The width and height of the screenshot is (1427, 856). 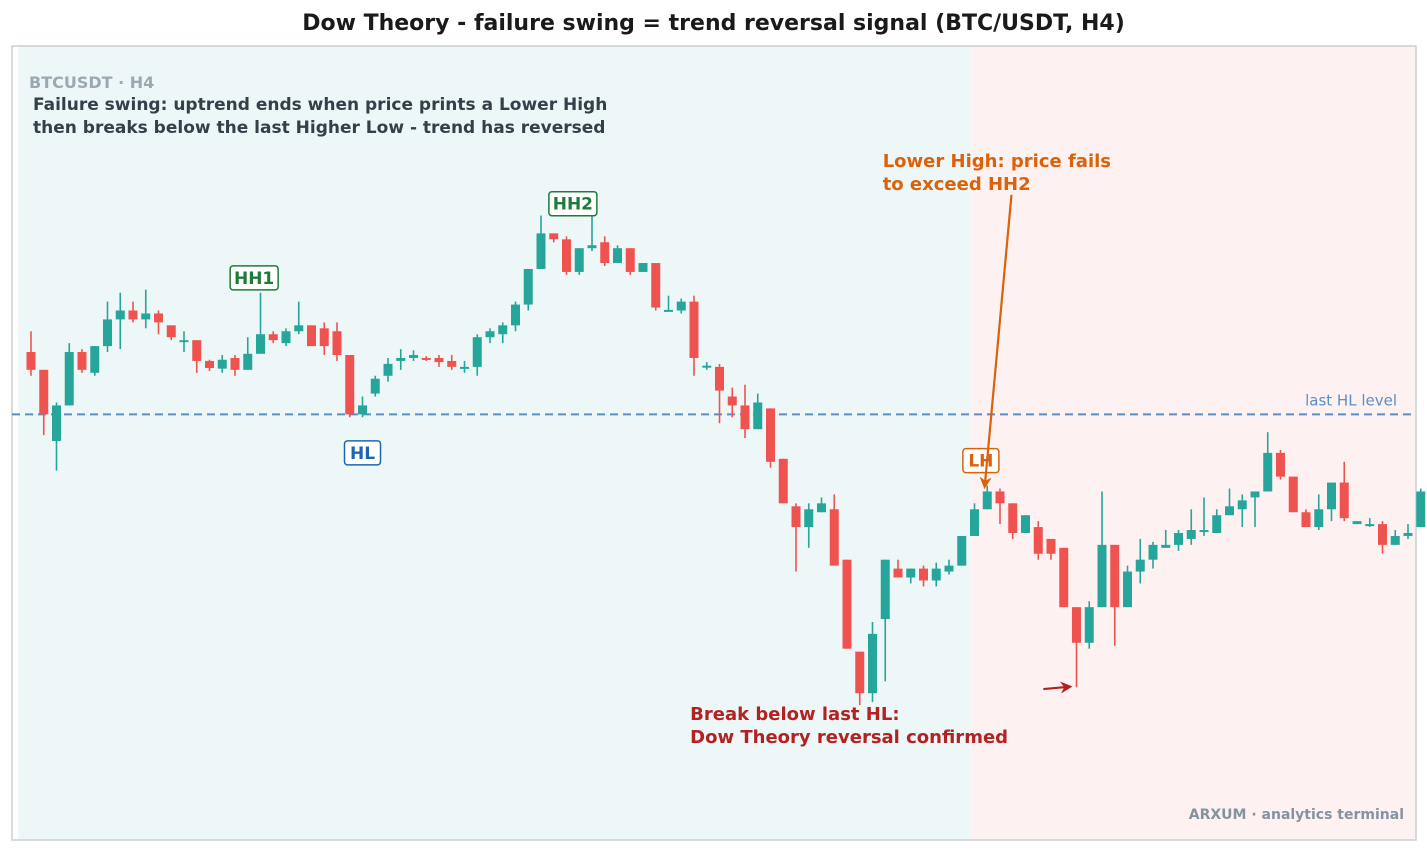 What do you see at coordinates (849, 737) in the screenshot?
I see `annotation-text-line: Dow Theory reversal confirmed` at bounding box center [849, 737].